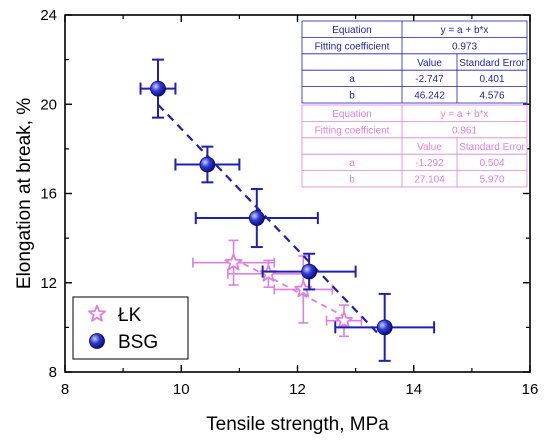 This screenshot has width=550, height=440. Describe the element at coordinates (464, 130) in the screenshot. I see `fitting-value: 0.961` at that location.